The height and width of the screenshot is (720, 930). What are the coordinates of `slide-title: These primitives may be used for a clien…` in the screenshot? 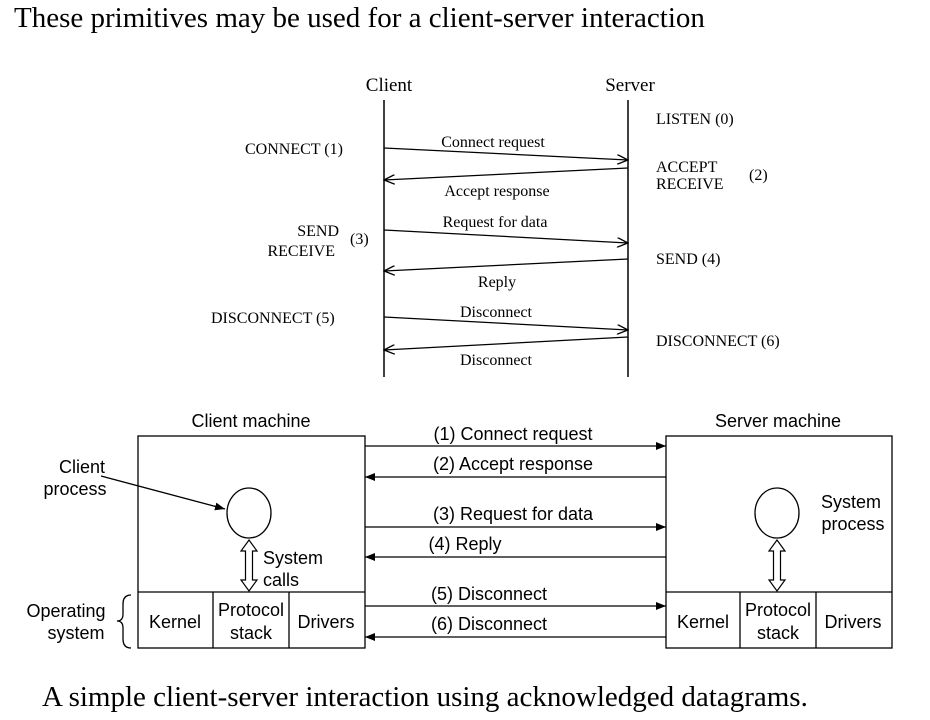 It's located at (359, 18).